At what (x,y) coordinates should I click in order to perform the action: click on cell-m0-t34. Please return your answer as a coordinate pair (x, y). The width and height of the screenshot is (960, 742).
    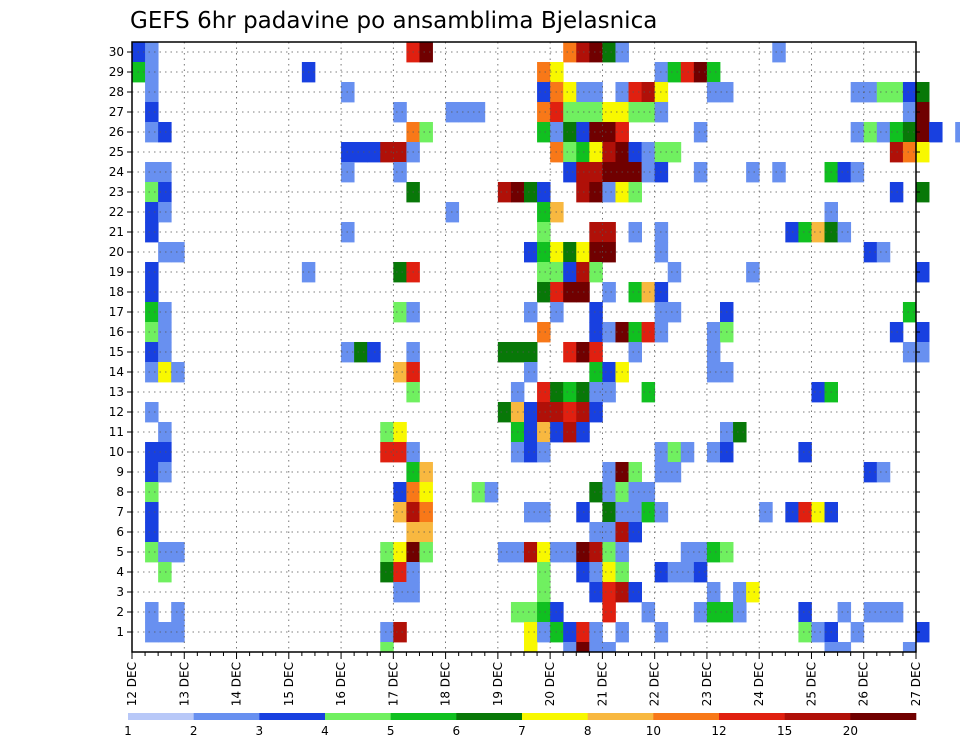
    Looking at the image, I should click on (583, 647).